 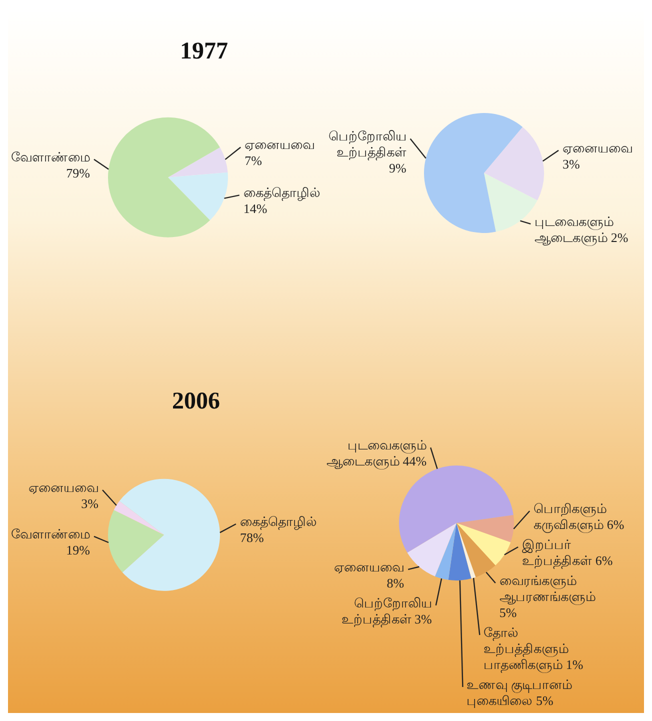 I want to click on slice-label: பொறிகளும் கருவிகளும் 6%, so click(x=579, y=516).